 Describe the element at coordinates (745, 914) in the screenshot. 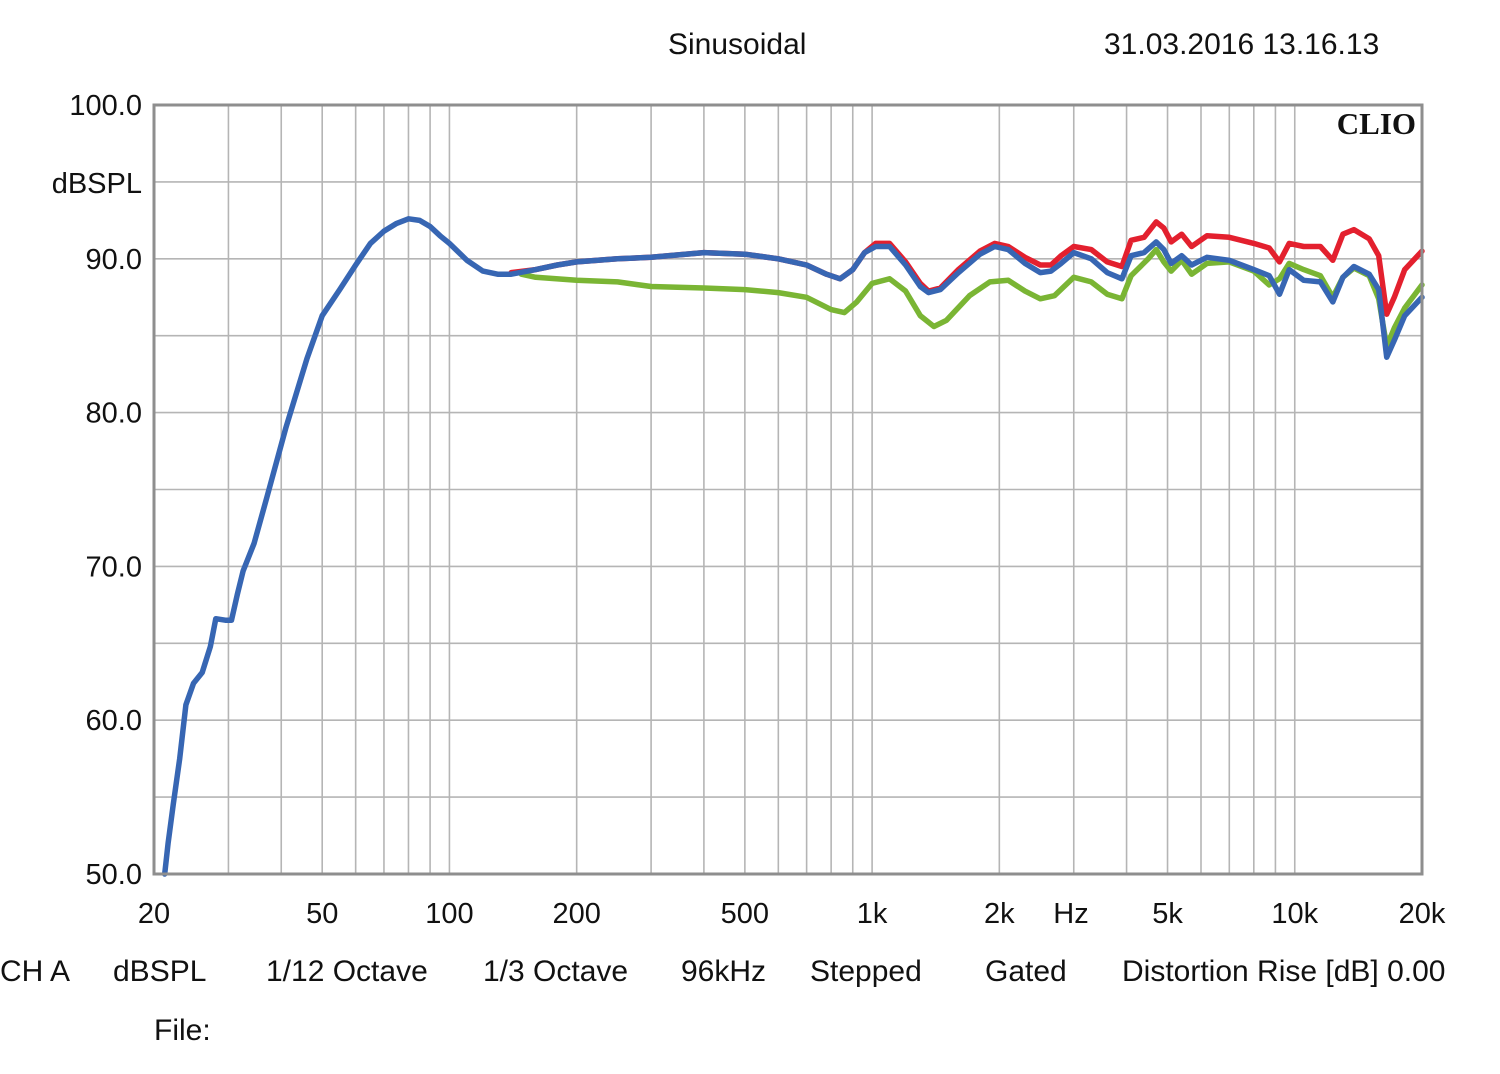

I see `x-tick-label: 500` at that location.